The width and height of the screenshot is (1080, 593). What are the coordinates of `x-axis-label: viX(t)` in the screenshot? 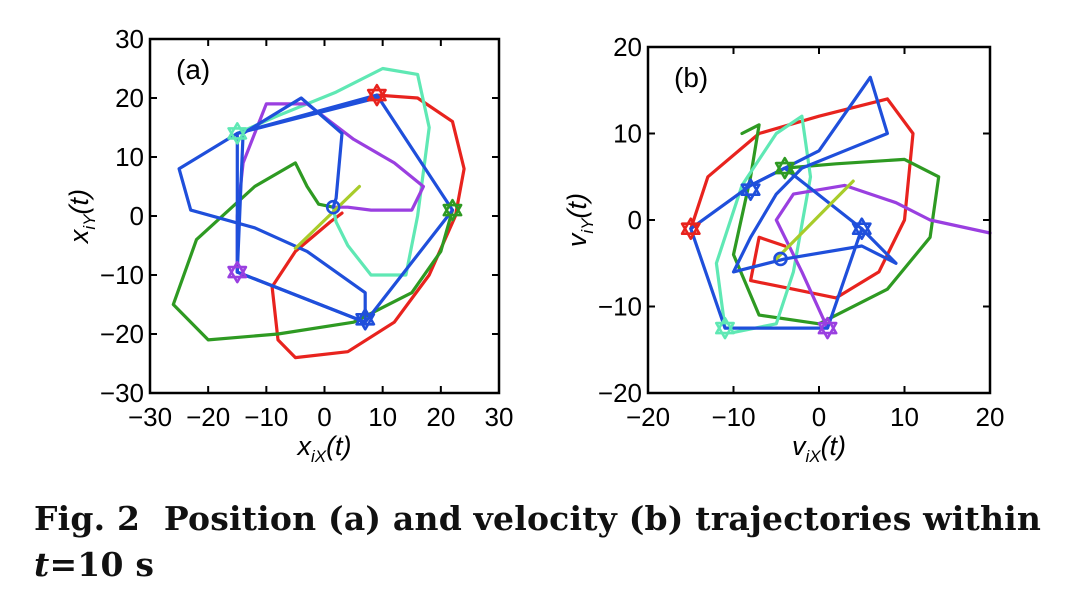 It's located at (819, 448).